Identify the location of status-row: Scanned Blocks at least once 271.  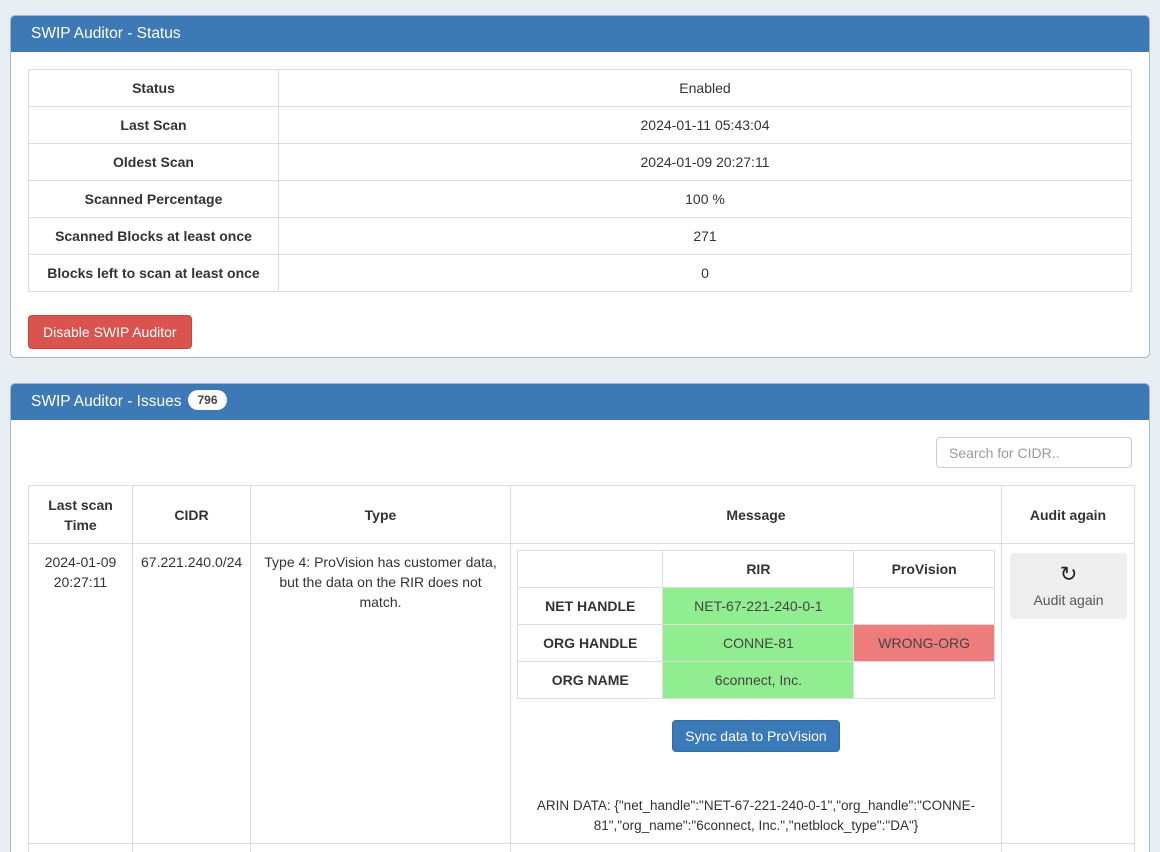
(580, 236).